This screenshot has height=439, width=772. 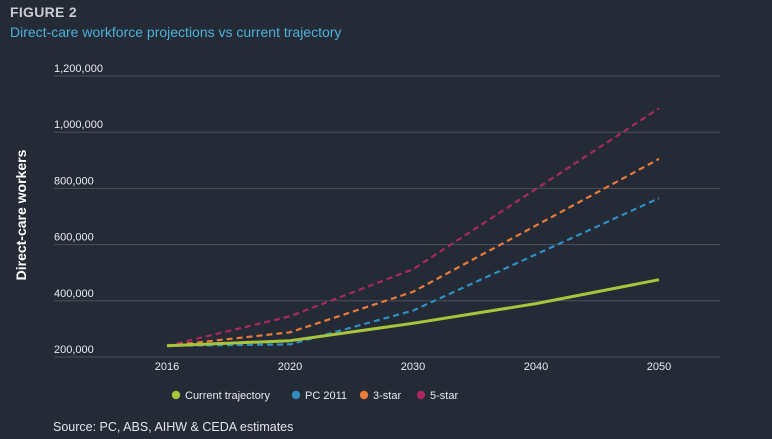 What do you see at coordinates (74, 238) in the screenshot?
I see `y-tick-label: 600,000` at bounding box center [74, 238].